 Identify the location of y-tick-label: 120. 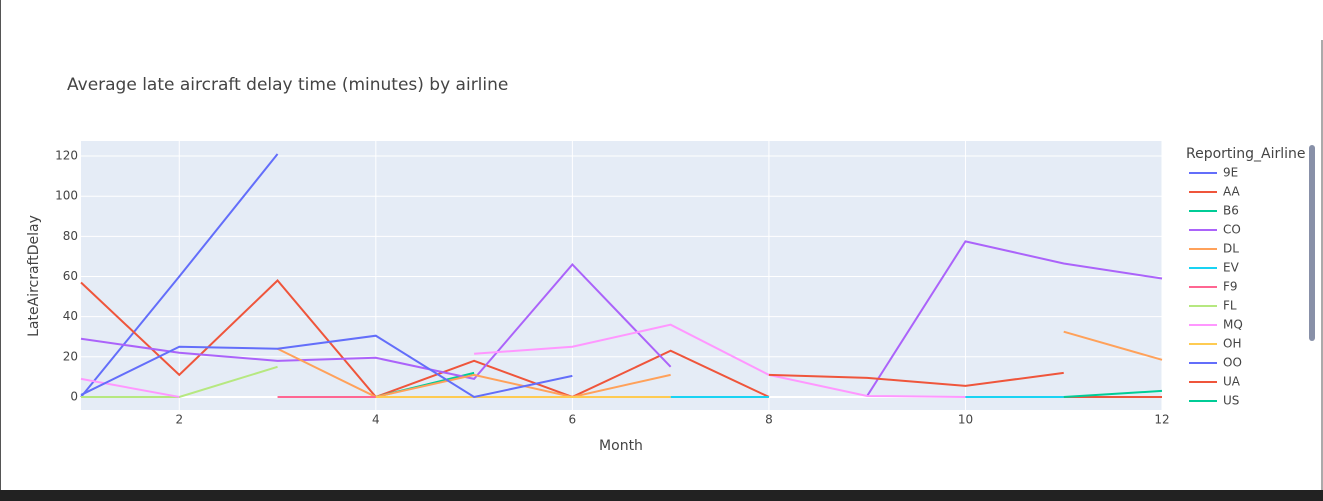
(66, 156).